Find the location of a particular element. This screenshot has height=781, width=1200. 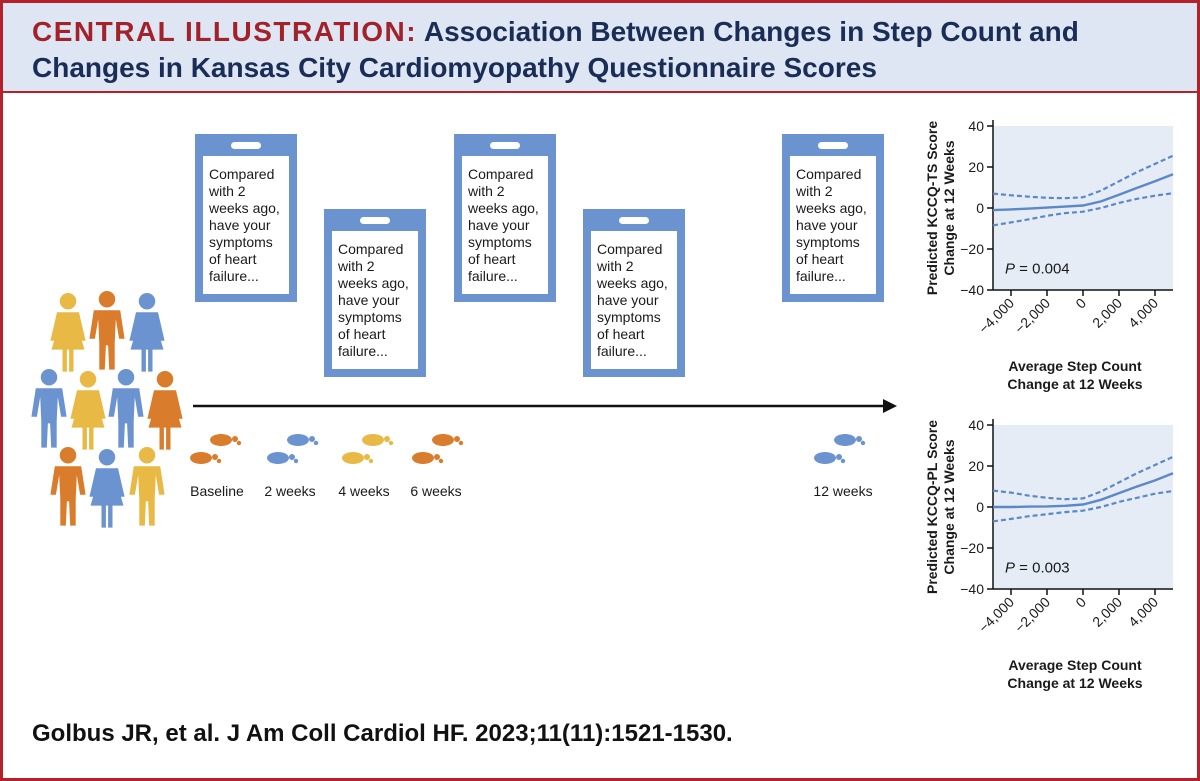

p-value-annotation: P = 0.004 is located at coordinates (1037, 269).